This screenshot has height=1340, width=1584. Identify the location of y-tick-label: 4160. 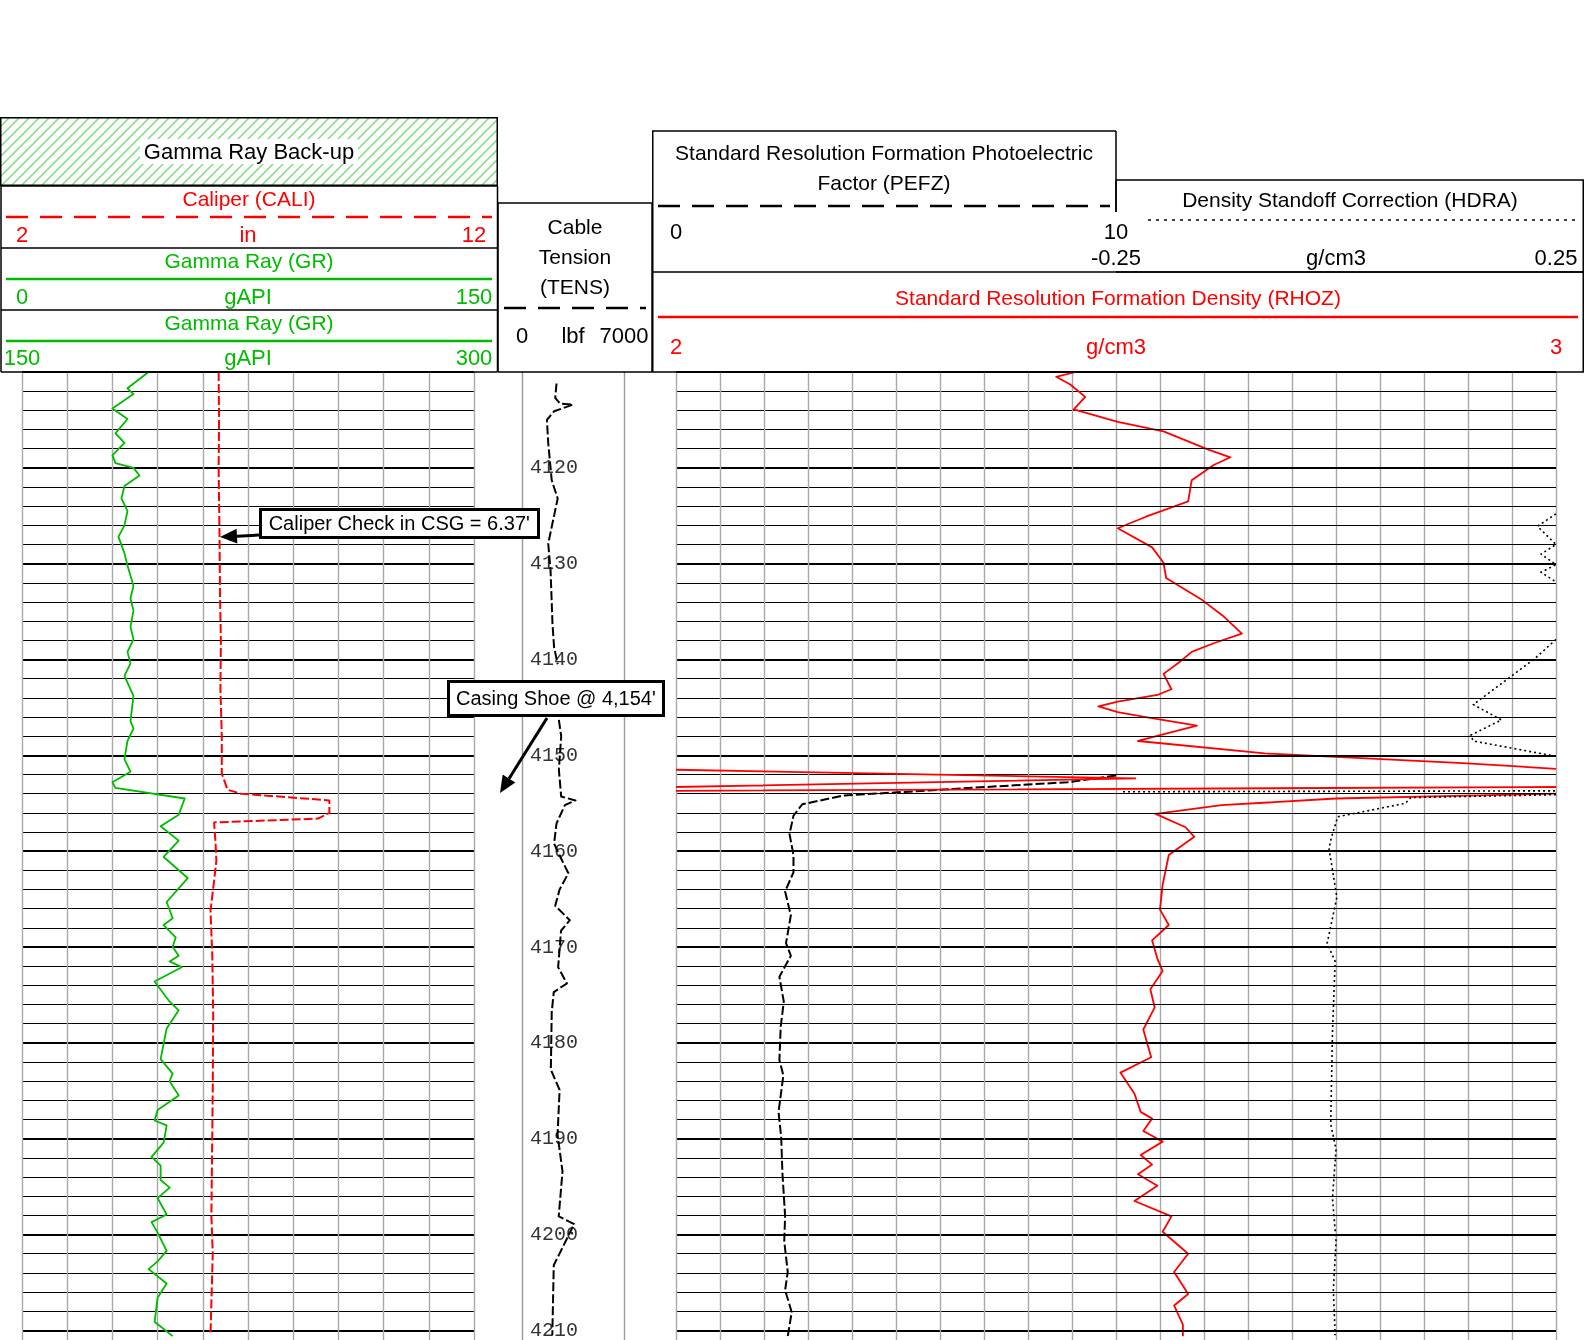
(554, 851).